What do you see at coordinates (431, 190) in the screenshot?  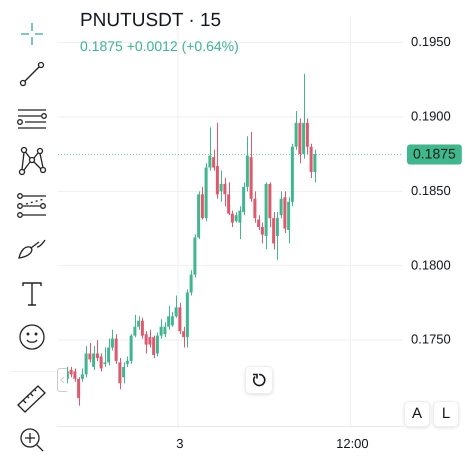 I see `y-tick-label: 0.1850` at bounding box center [431, 190].